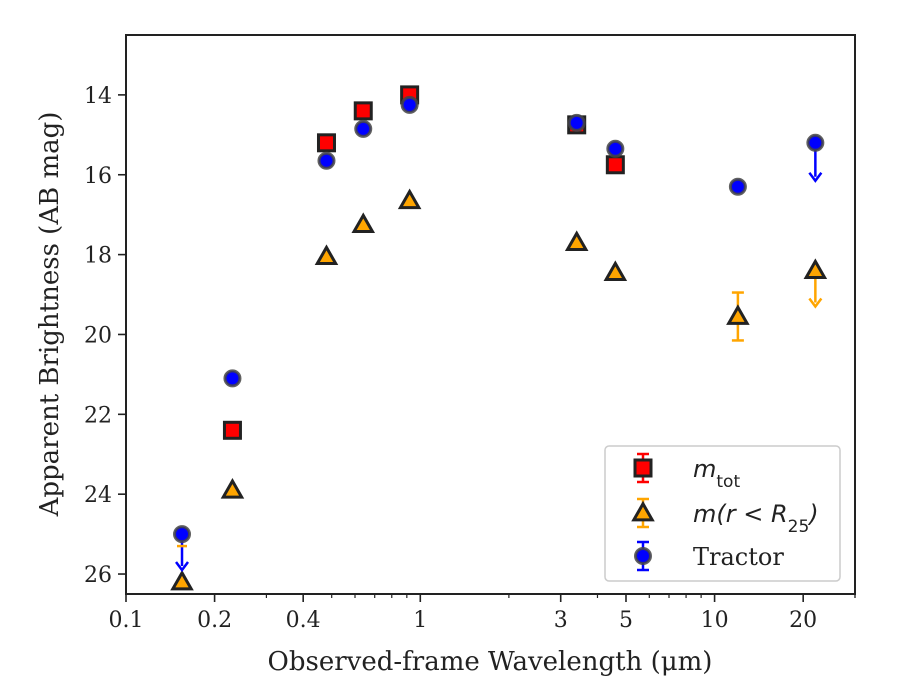  What do you see at coordinates (50, 315) in the screenshot?
I see `y-axis-label: Apparent Brightness (AB mag)` at bounding box center [50, 315].